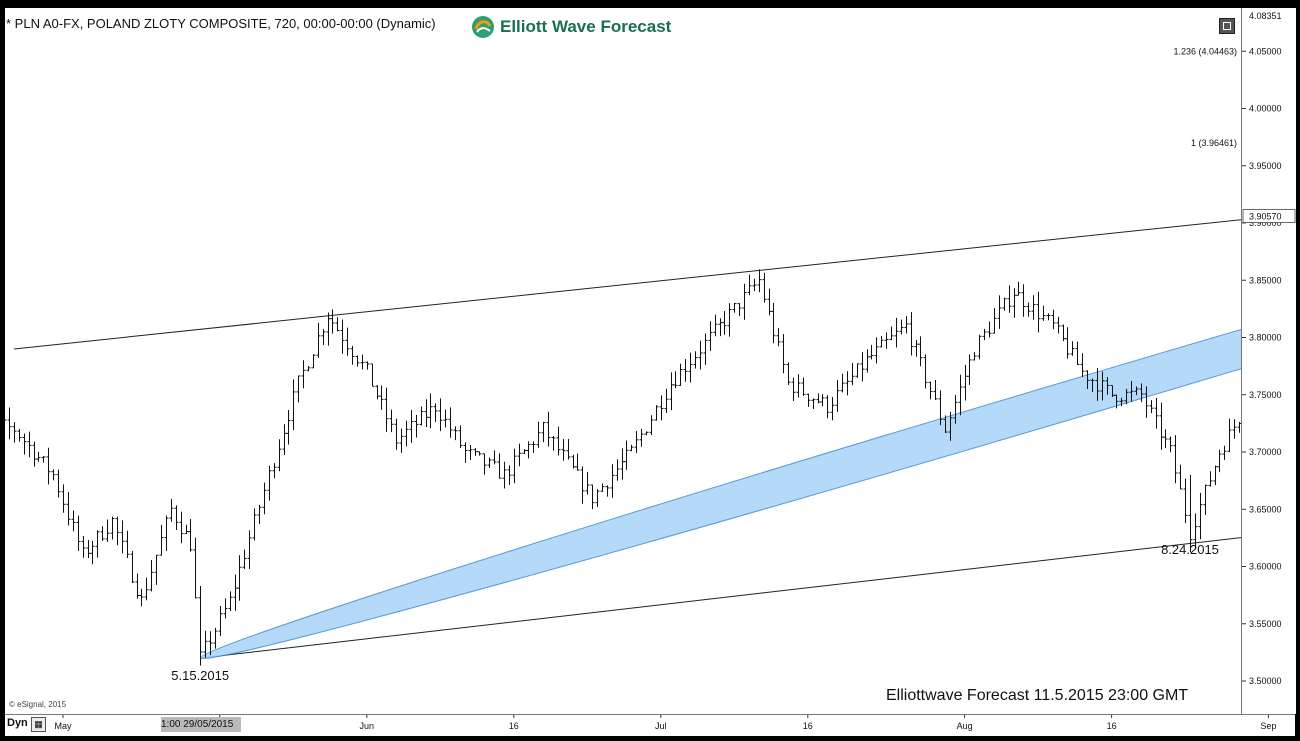  I want to click on x-tick-label: Jun, so click(367, 726).